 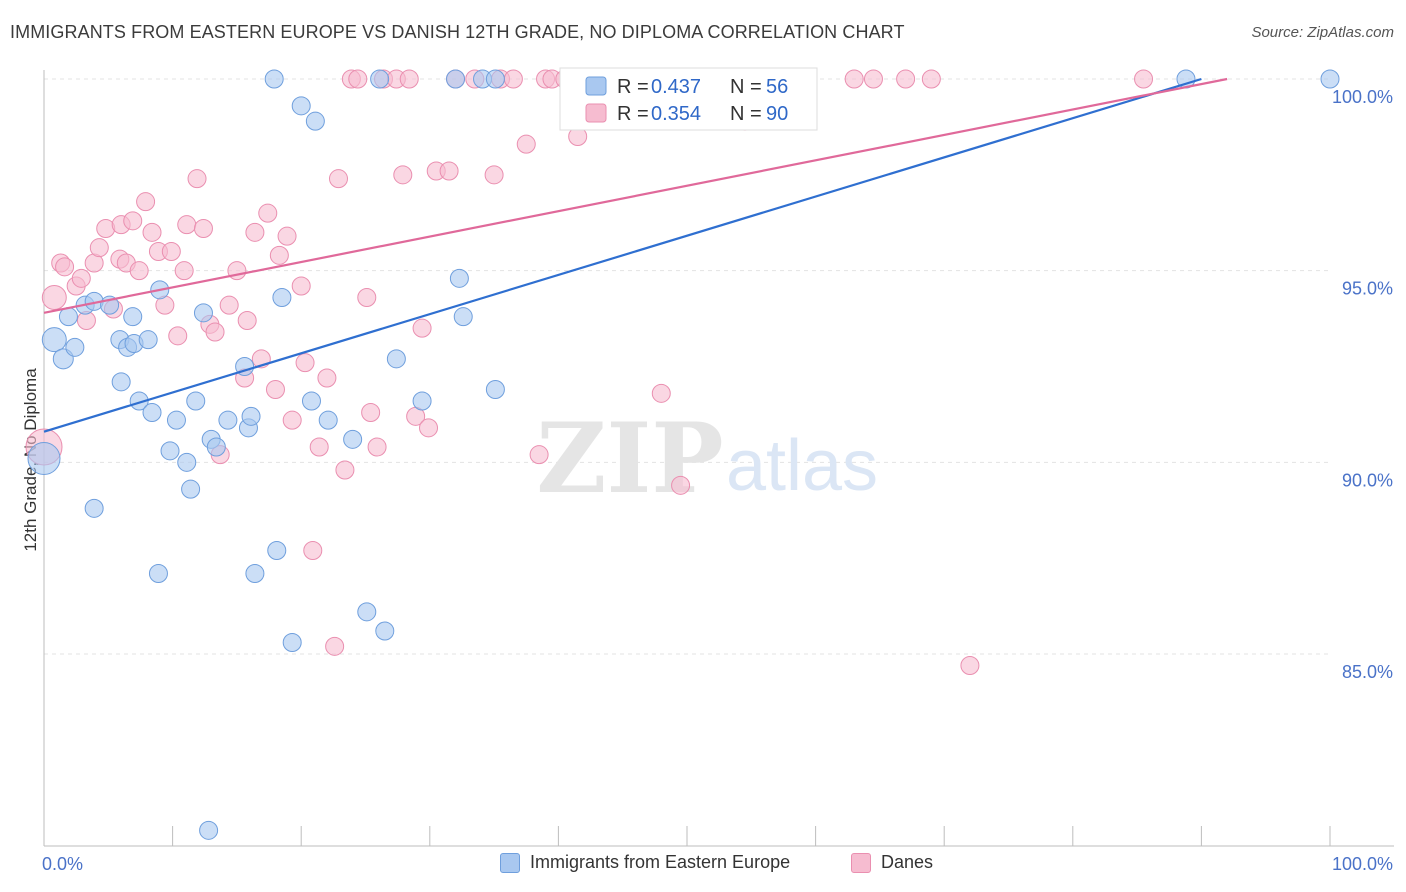 I want to click on watermark-zip: ZIP, so click(x=629, y=458).